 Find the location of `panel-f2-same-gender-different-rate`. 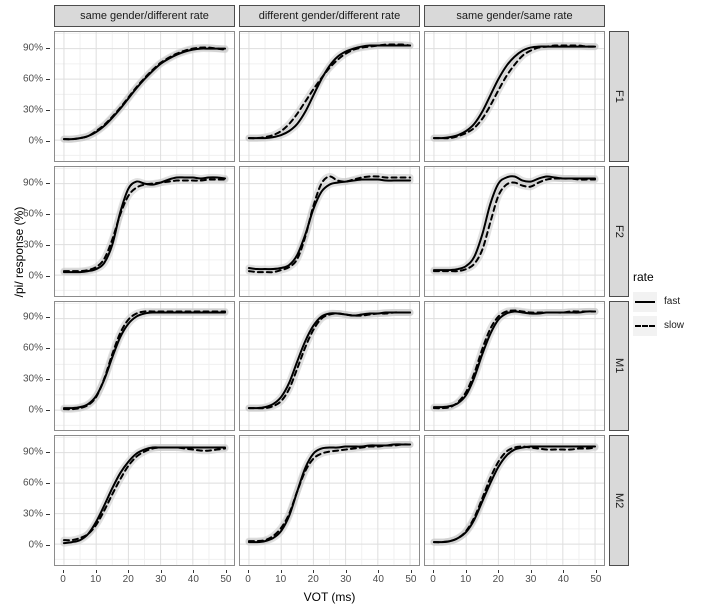

panel-f2-same-gender-different-rate is located at coordinates (144, 231).